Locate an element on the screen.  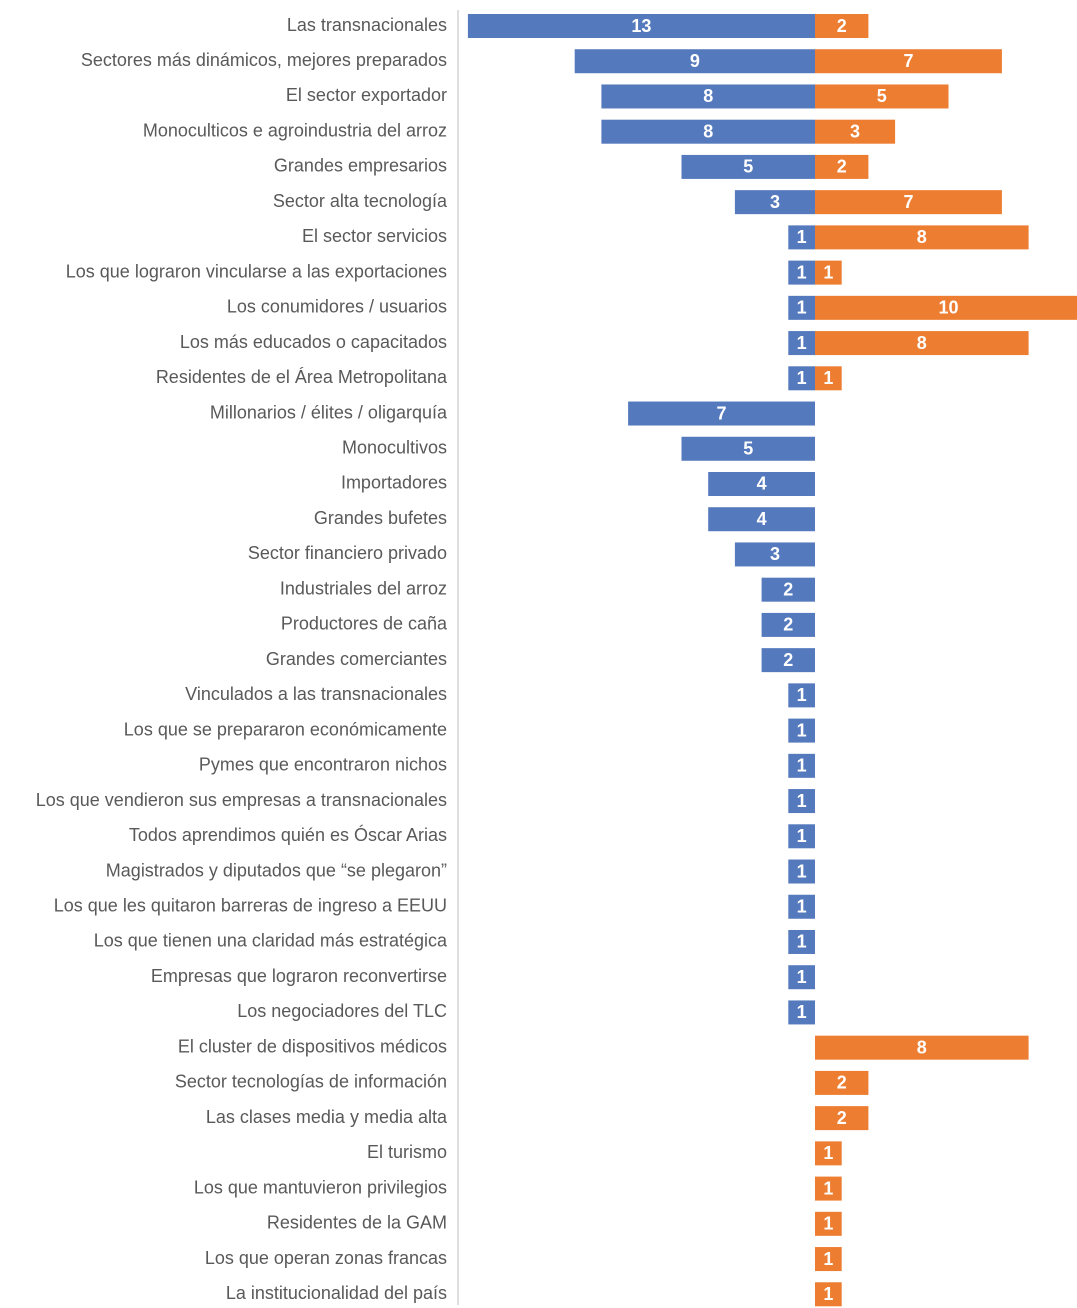
value-label: 13 is located at coordinates (641, 26).